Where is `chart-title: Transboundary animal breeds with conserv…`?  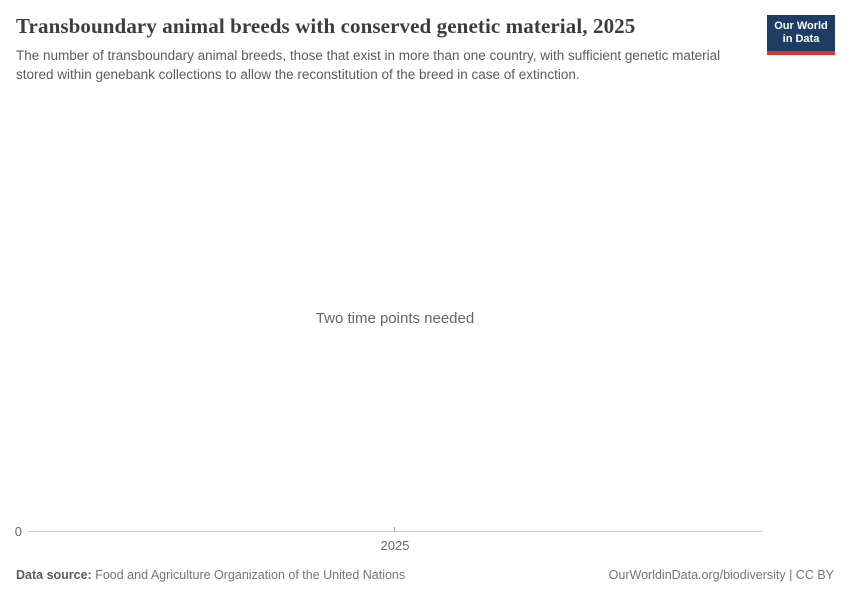
chart-title: Transboundary animal breeds with conserv… is located at coordinates (326, 26).